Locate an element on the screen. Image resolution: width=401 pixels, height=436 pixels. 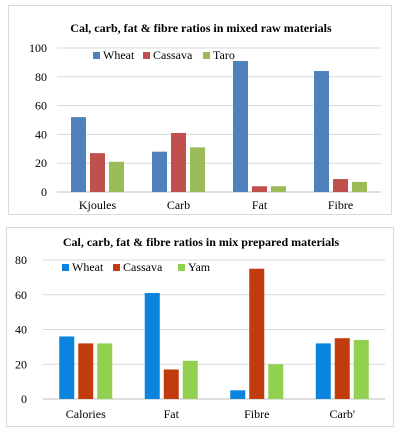
legend-label-taro: Taro is located at coordinates (224, 55).